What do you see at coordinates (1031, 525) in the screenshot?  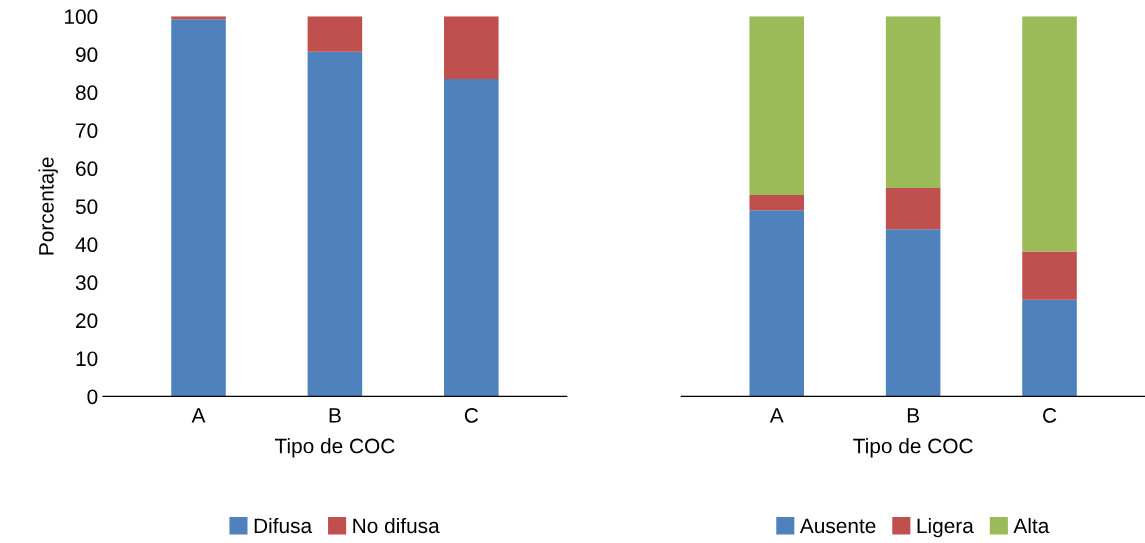 I see `legend-label: Alta` at bounding box center [1031, 525].